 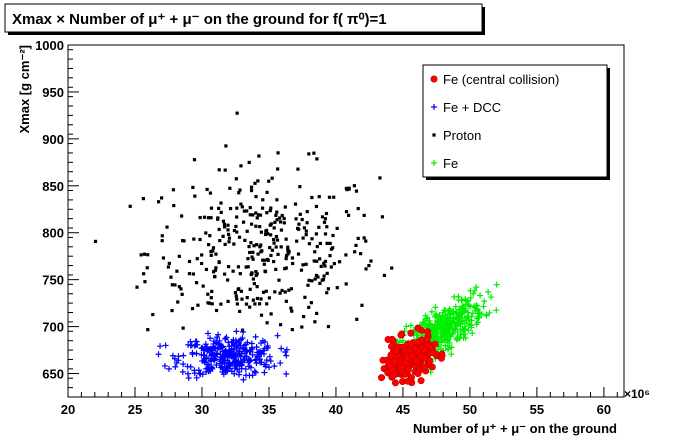 What do you see at coordinates (135, 409) in the screenshot?
I see `x-tick-label: 25` at bounding box center [135, 409].